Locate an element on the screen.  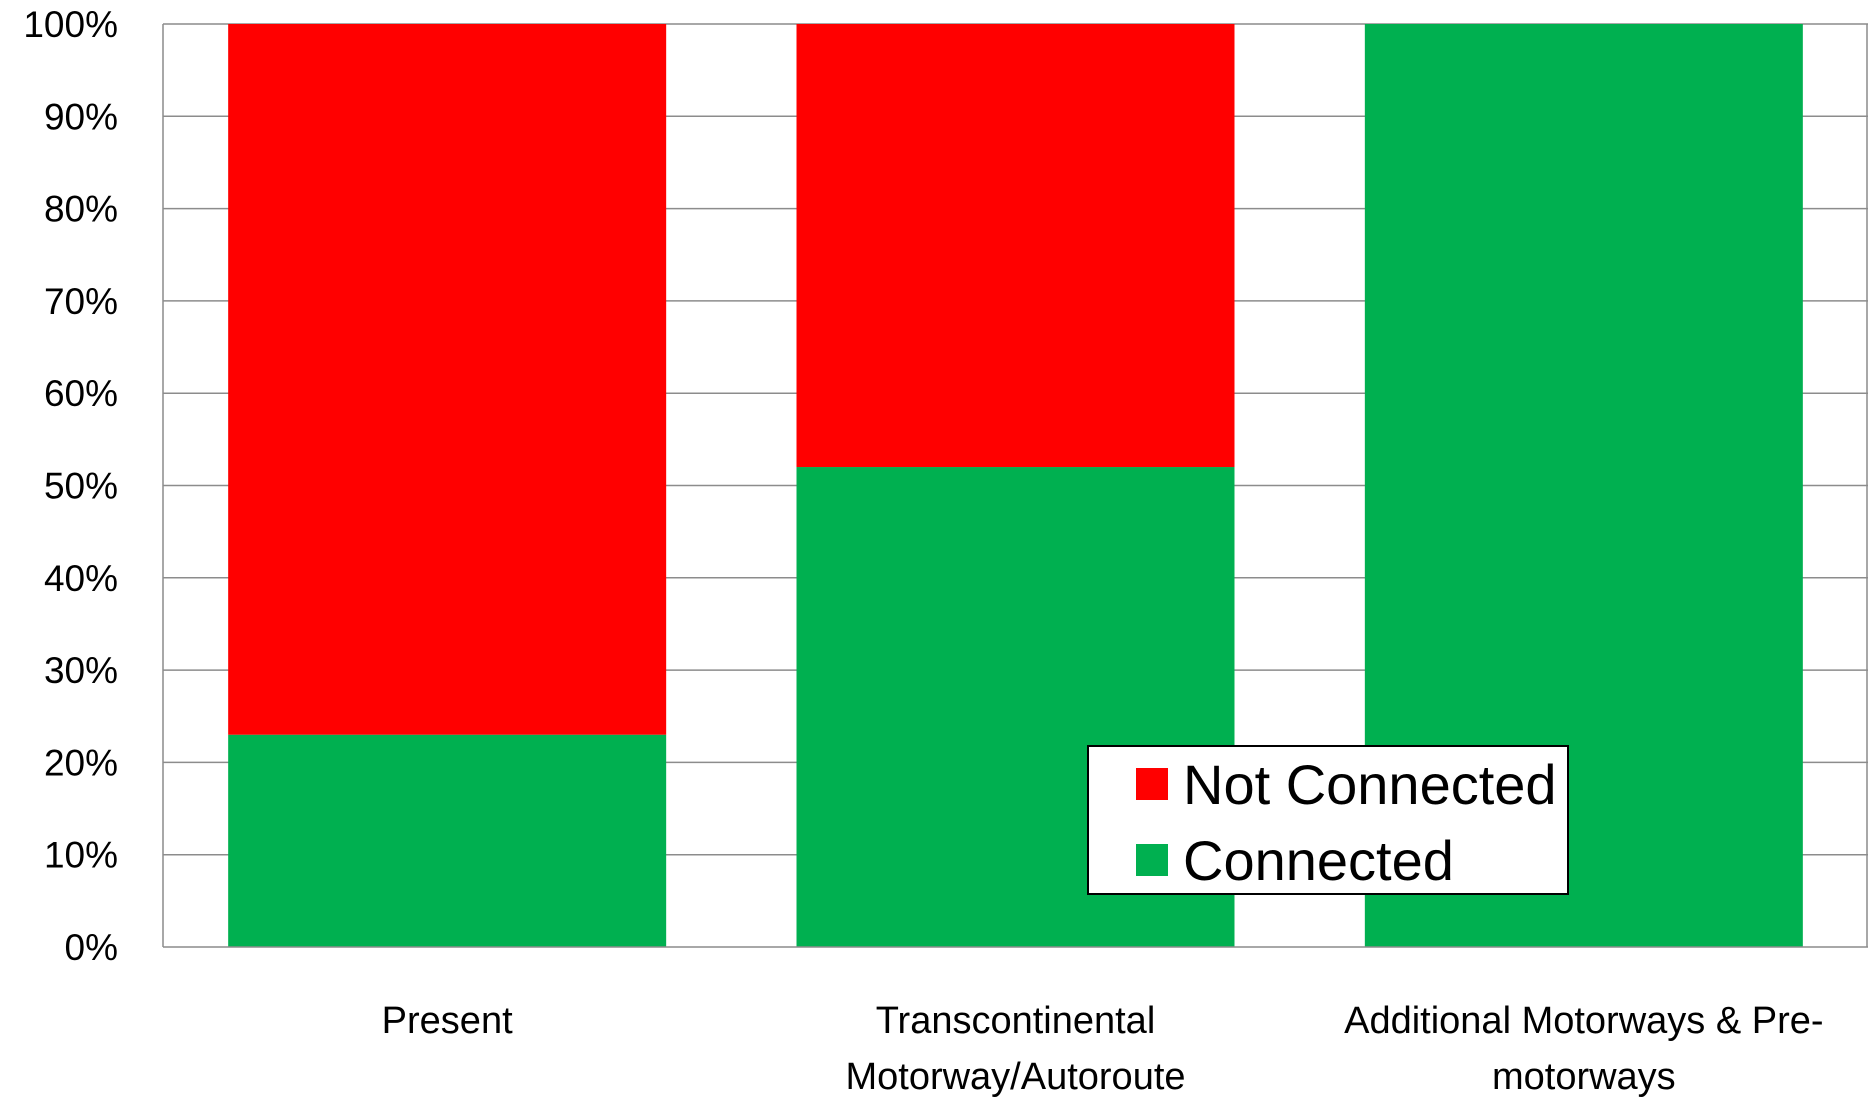
y-axis-tick-labels: 0% 10% 20% 30% 40% 50% 60% 70% 80% 90% 100% is located at coordinates (70, 486).